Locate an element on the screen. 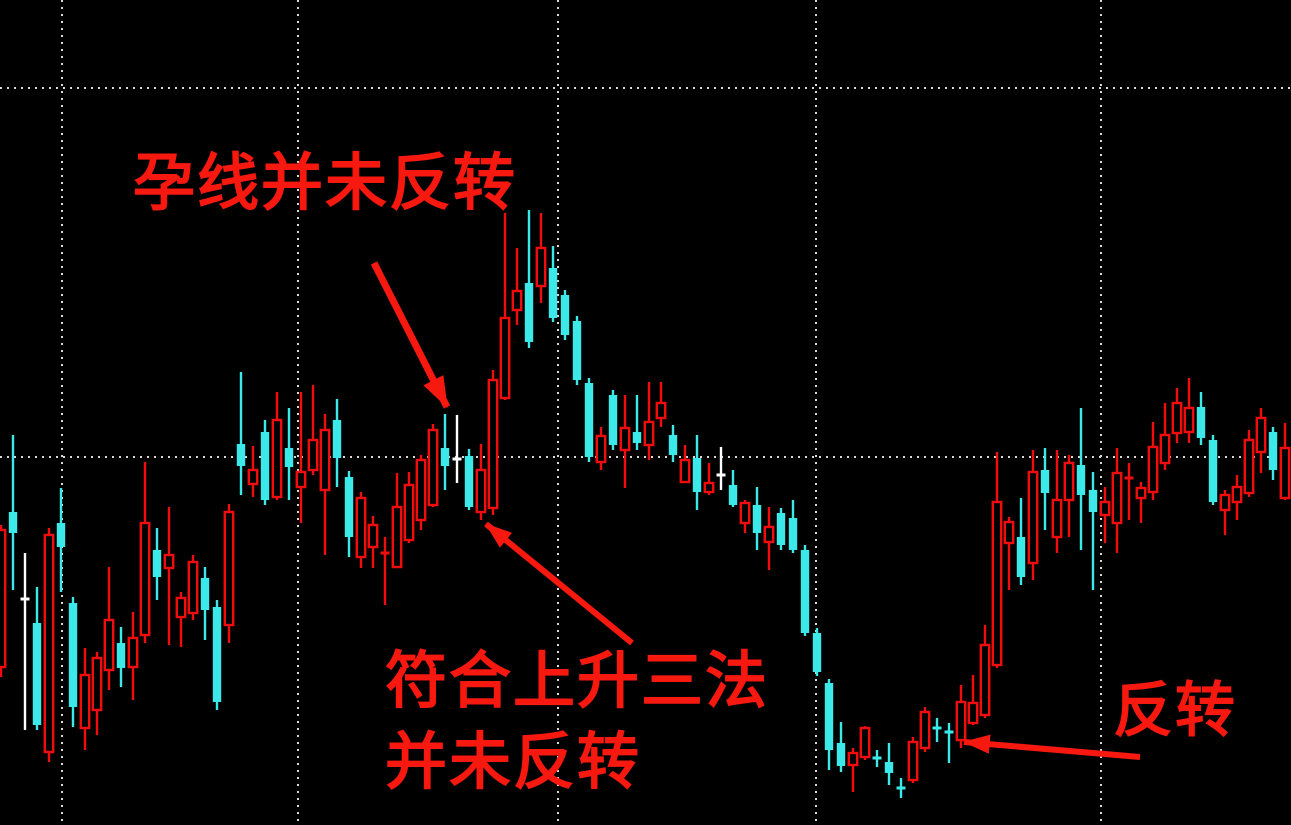 This screenshot has height=825, width=1291. rising-three-label: 符合上升三法 并未反转 is located at coordinates (577, 721).